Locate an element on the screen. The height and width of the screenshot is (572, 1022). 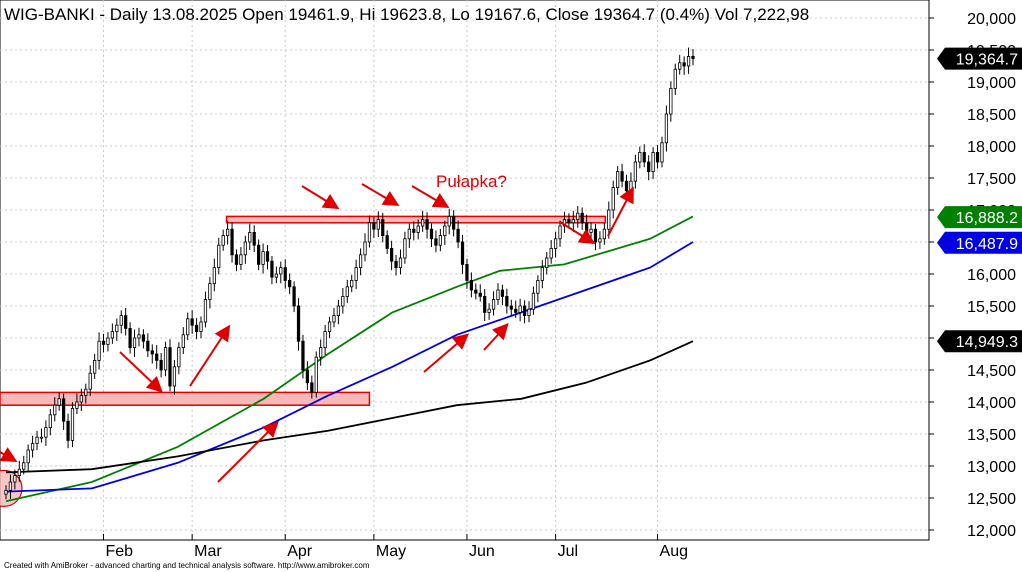
x-tick-label: May is located at coordinates (391, 551).